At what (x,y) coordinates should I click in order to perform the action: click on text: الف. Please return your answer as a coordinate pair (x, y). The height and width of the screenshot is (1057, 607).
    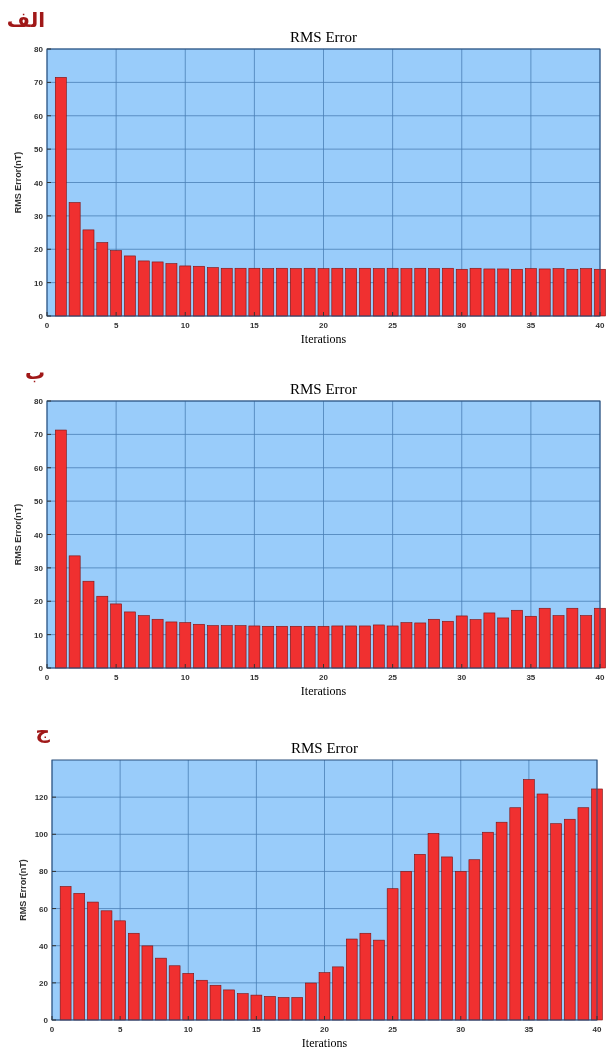
    Looking at the image, I should click on (25, 20).